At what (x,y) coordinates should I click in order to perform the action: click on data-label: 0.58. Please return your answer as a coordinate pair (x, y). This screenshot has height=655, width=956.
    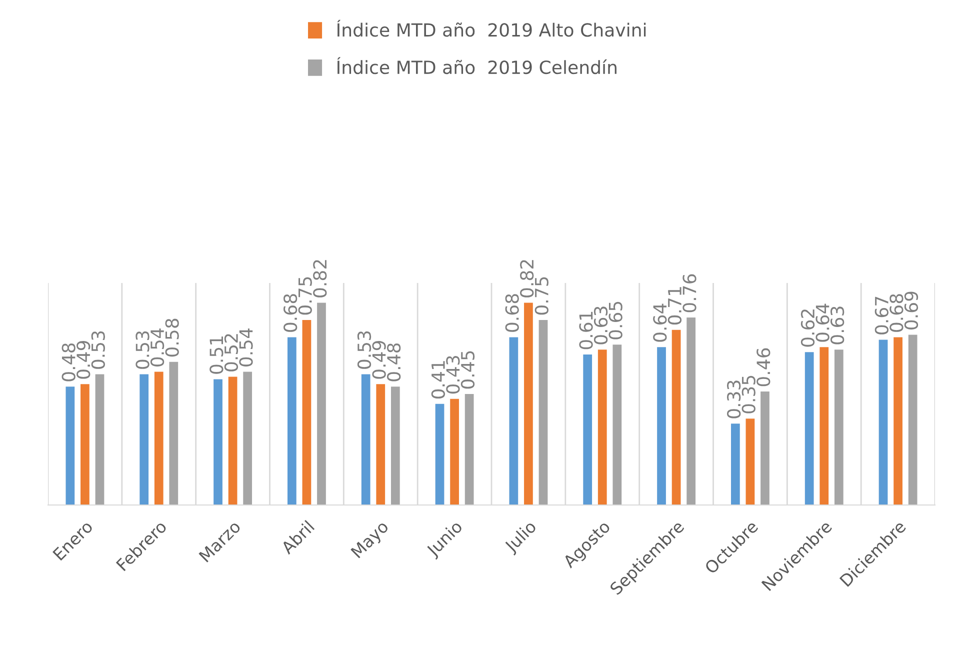
    Looking at the image, I should click on (172, 337).